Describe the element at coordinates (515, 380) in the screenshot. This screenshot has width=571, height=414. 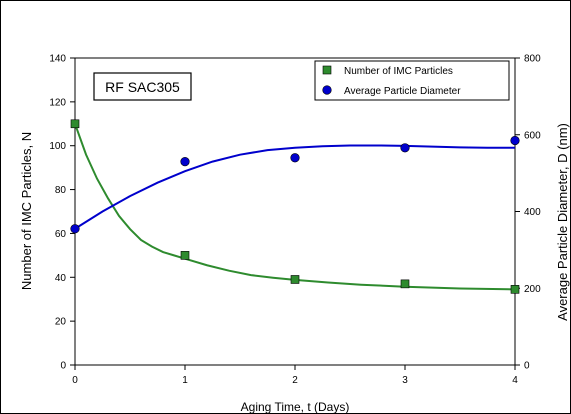
I see `x-tick-label-4: 4` at that location.